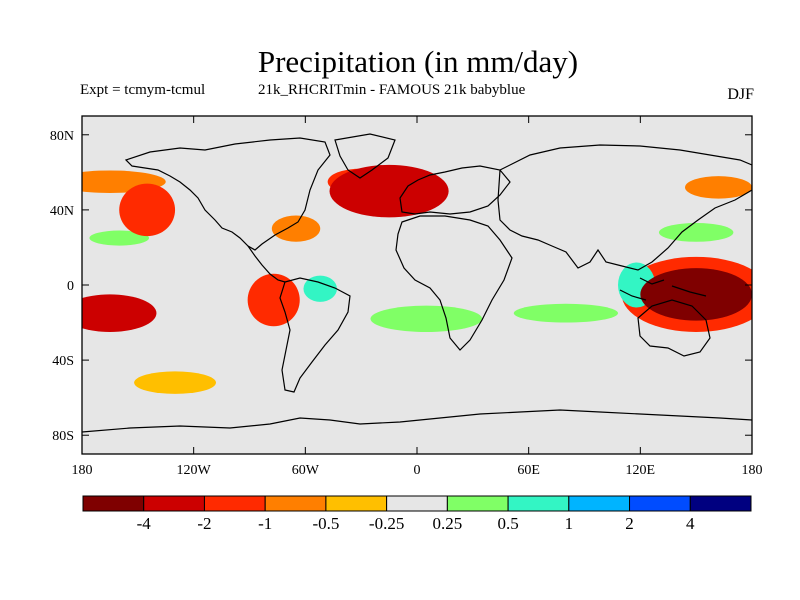 Image resolution: width=800 pixels, height=600 pixels. I want to click on colorbar: -4 -2 -1 -0.5 -0.25 0.25 0.5 1 2 4, so click(417, 514).